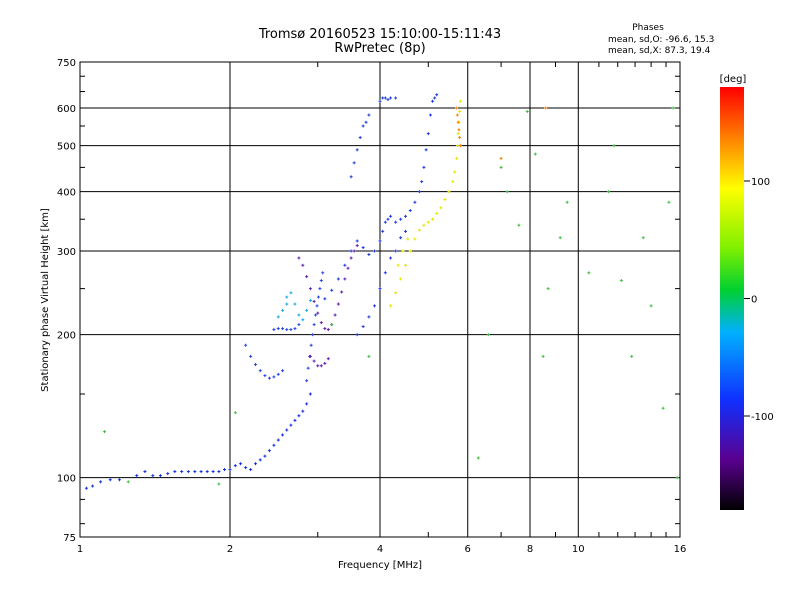  Describe the element at coordinates (762, 417) in the screenshot. I see `colorbar-tick-label: -100` at that location.